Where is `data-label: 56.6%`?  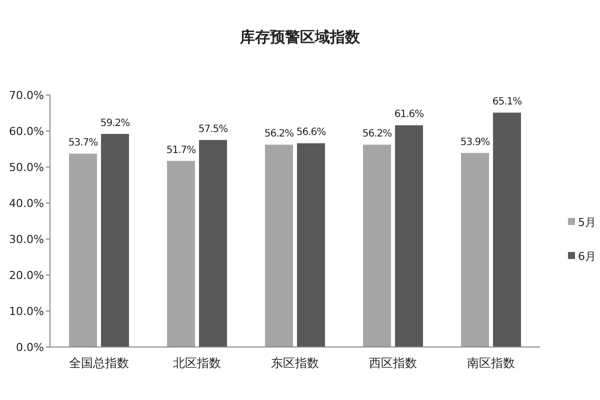 data-label: 56.6% is located at coordinates (311, 132).